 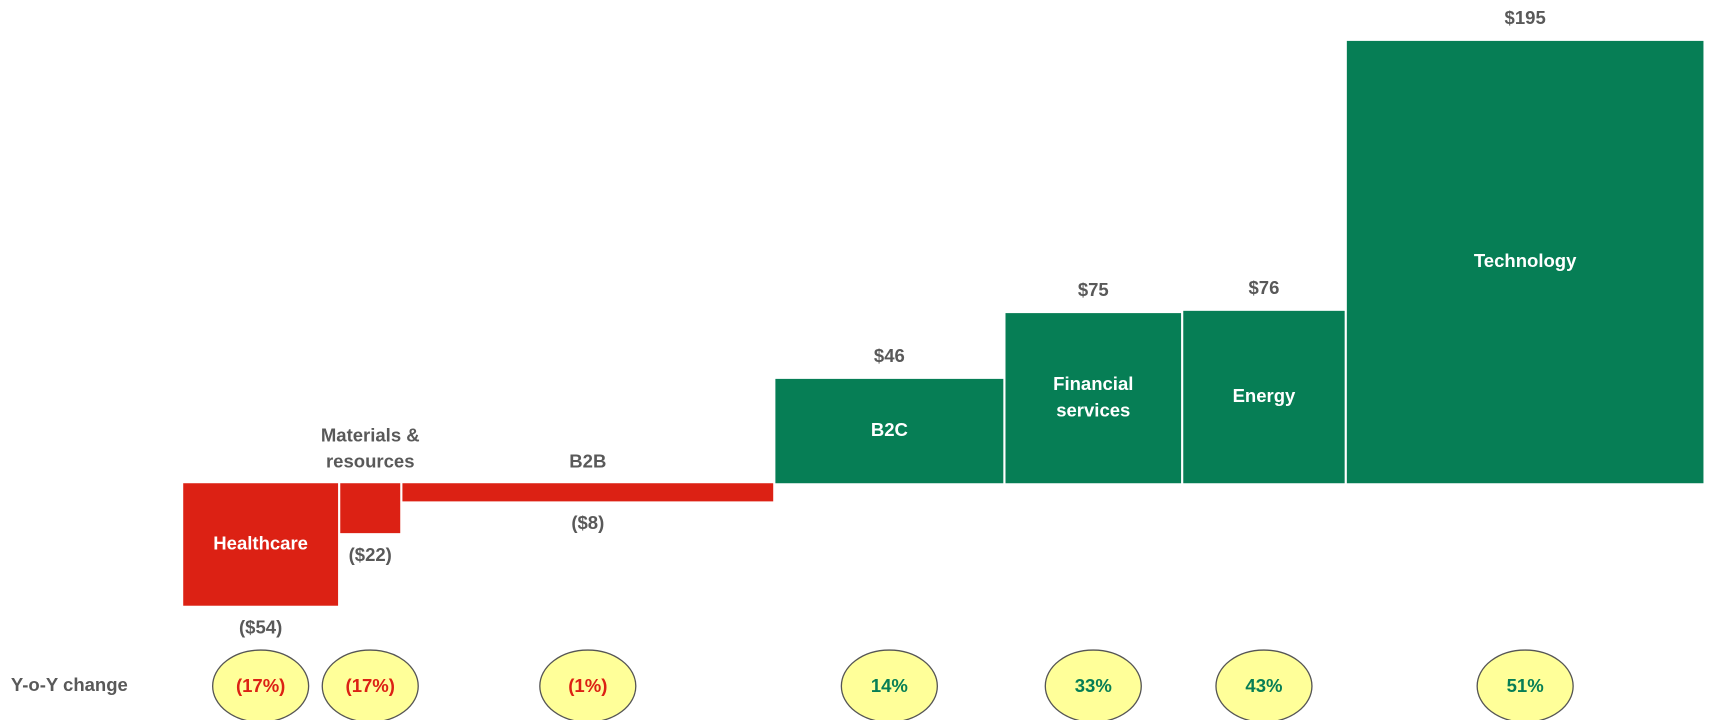 What do you see at coordinates (1093, 289) in the screenshot?
I see `value-label: $75` at bounding box center [1093, 289].